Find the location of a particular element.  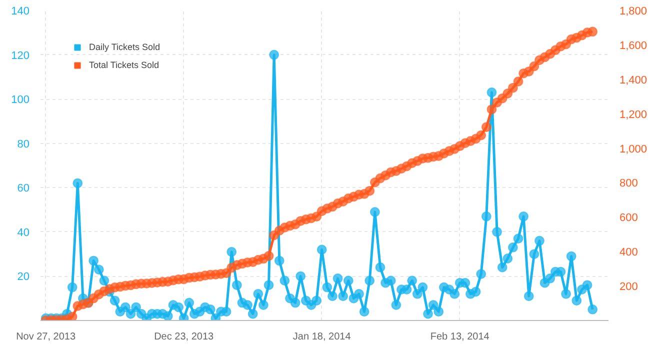

y2-tick-label: 1,000 is located at coordinates (634, 149).